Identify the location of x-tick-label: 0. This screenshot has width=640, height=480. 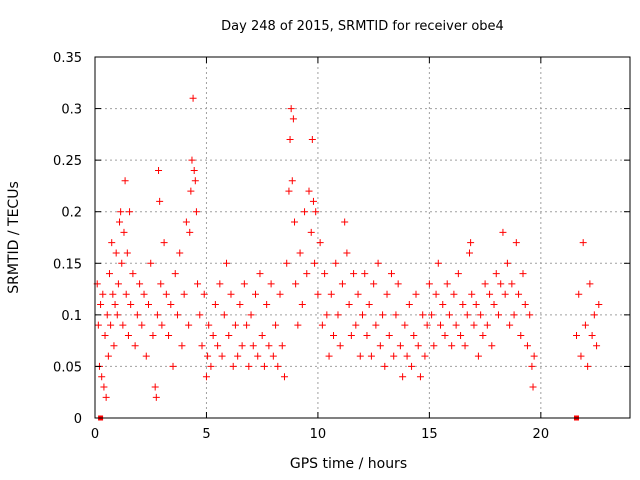
(95, 434).